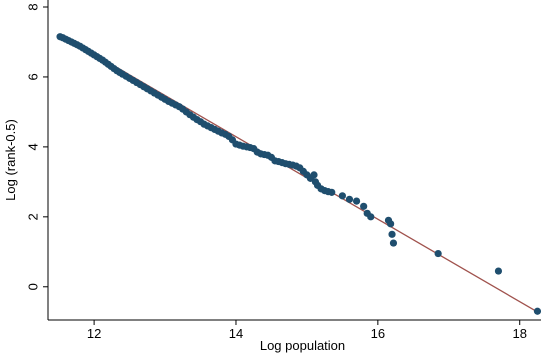  Describe the element at coordinates (519, 333) in the screenshot. I see `x-tick-label: 18` at that location.